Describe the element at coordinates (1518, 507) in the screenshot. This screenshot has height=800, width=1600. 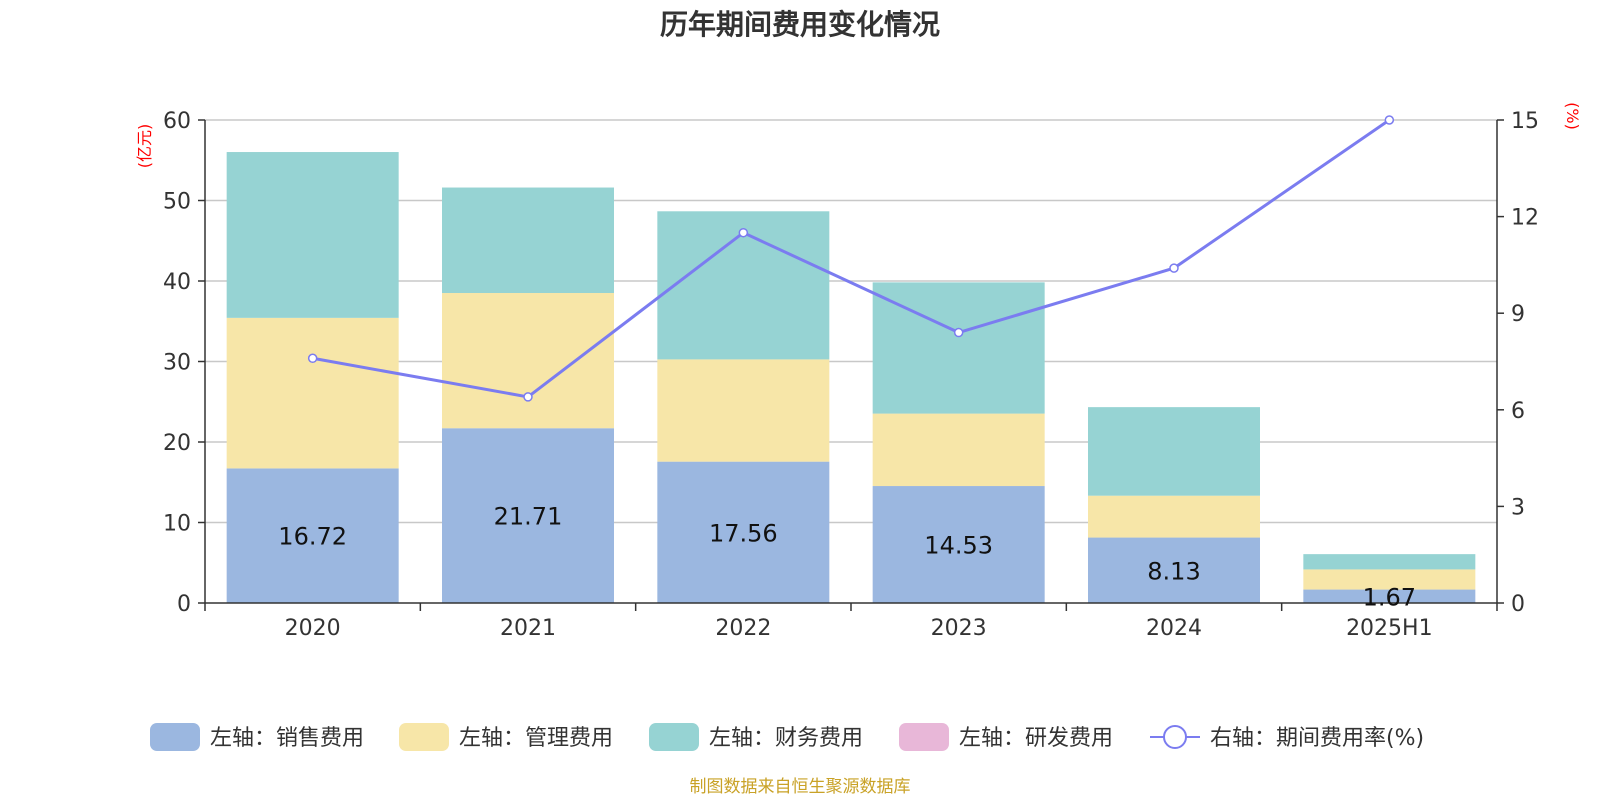
I see `right-axis-tick-label: 3` at that location.